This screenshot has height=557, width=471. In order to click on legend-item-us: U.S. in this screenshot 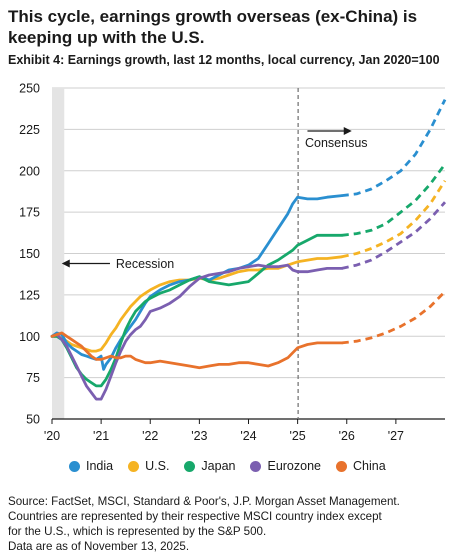, I will do `click(148, 466)`.